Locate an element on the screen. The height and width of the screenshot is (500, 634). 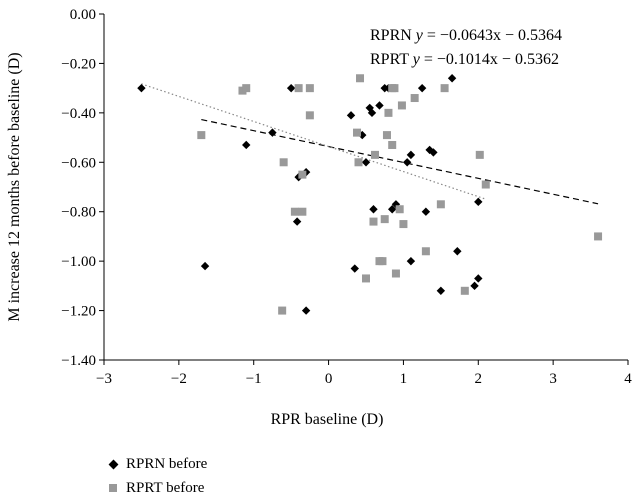
y-tick-label: −0.60 is located at coordinates (78, 163).